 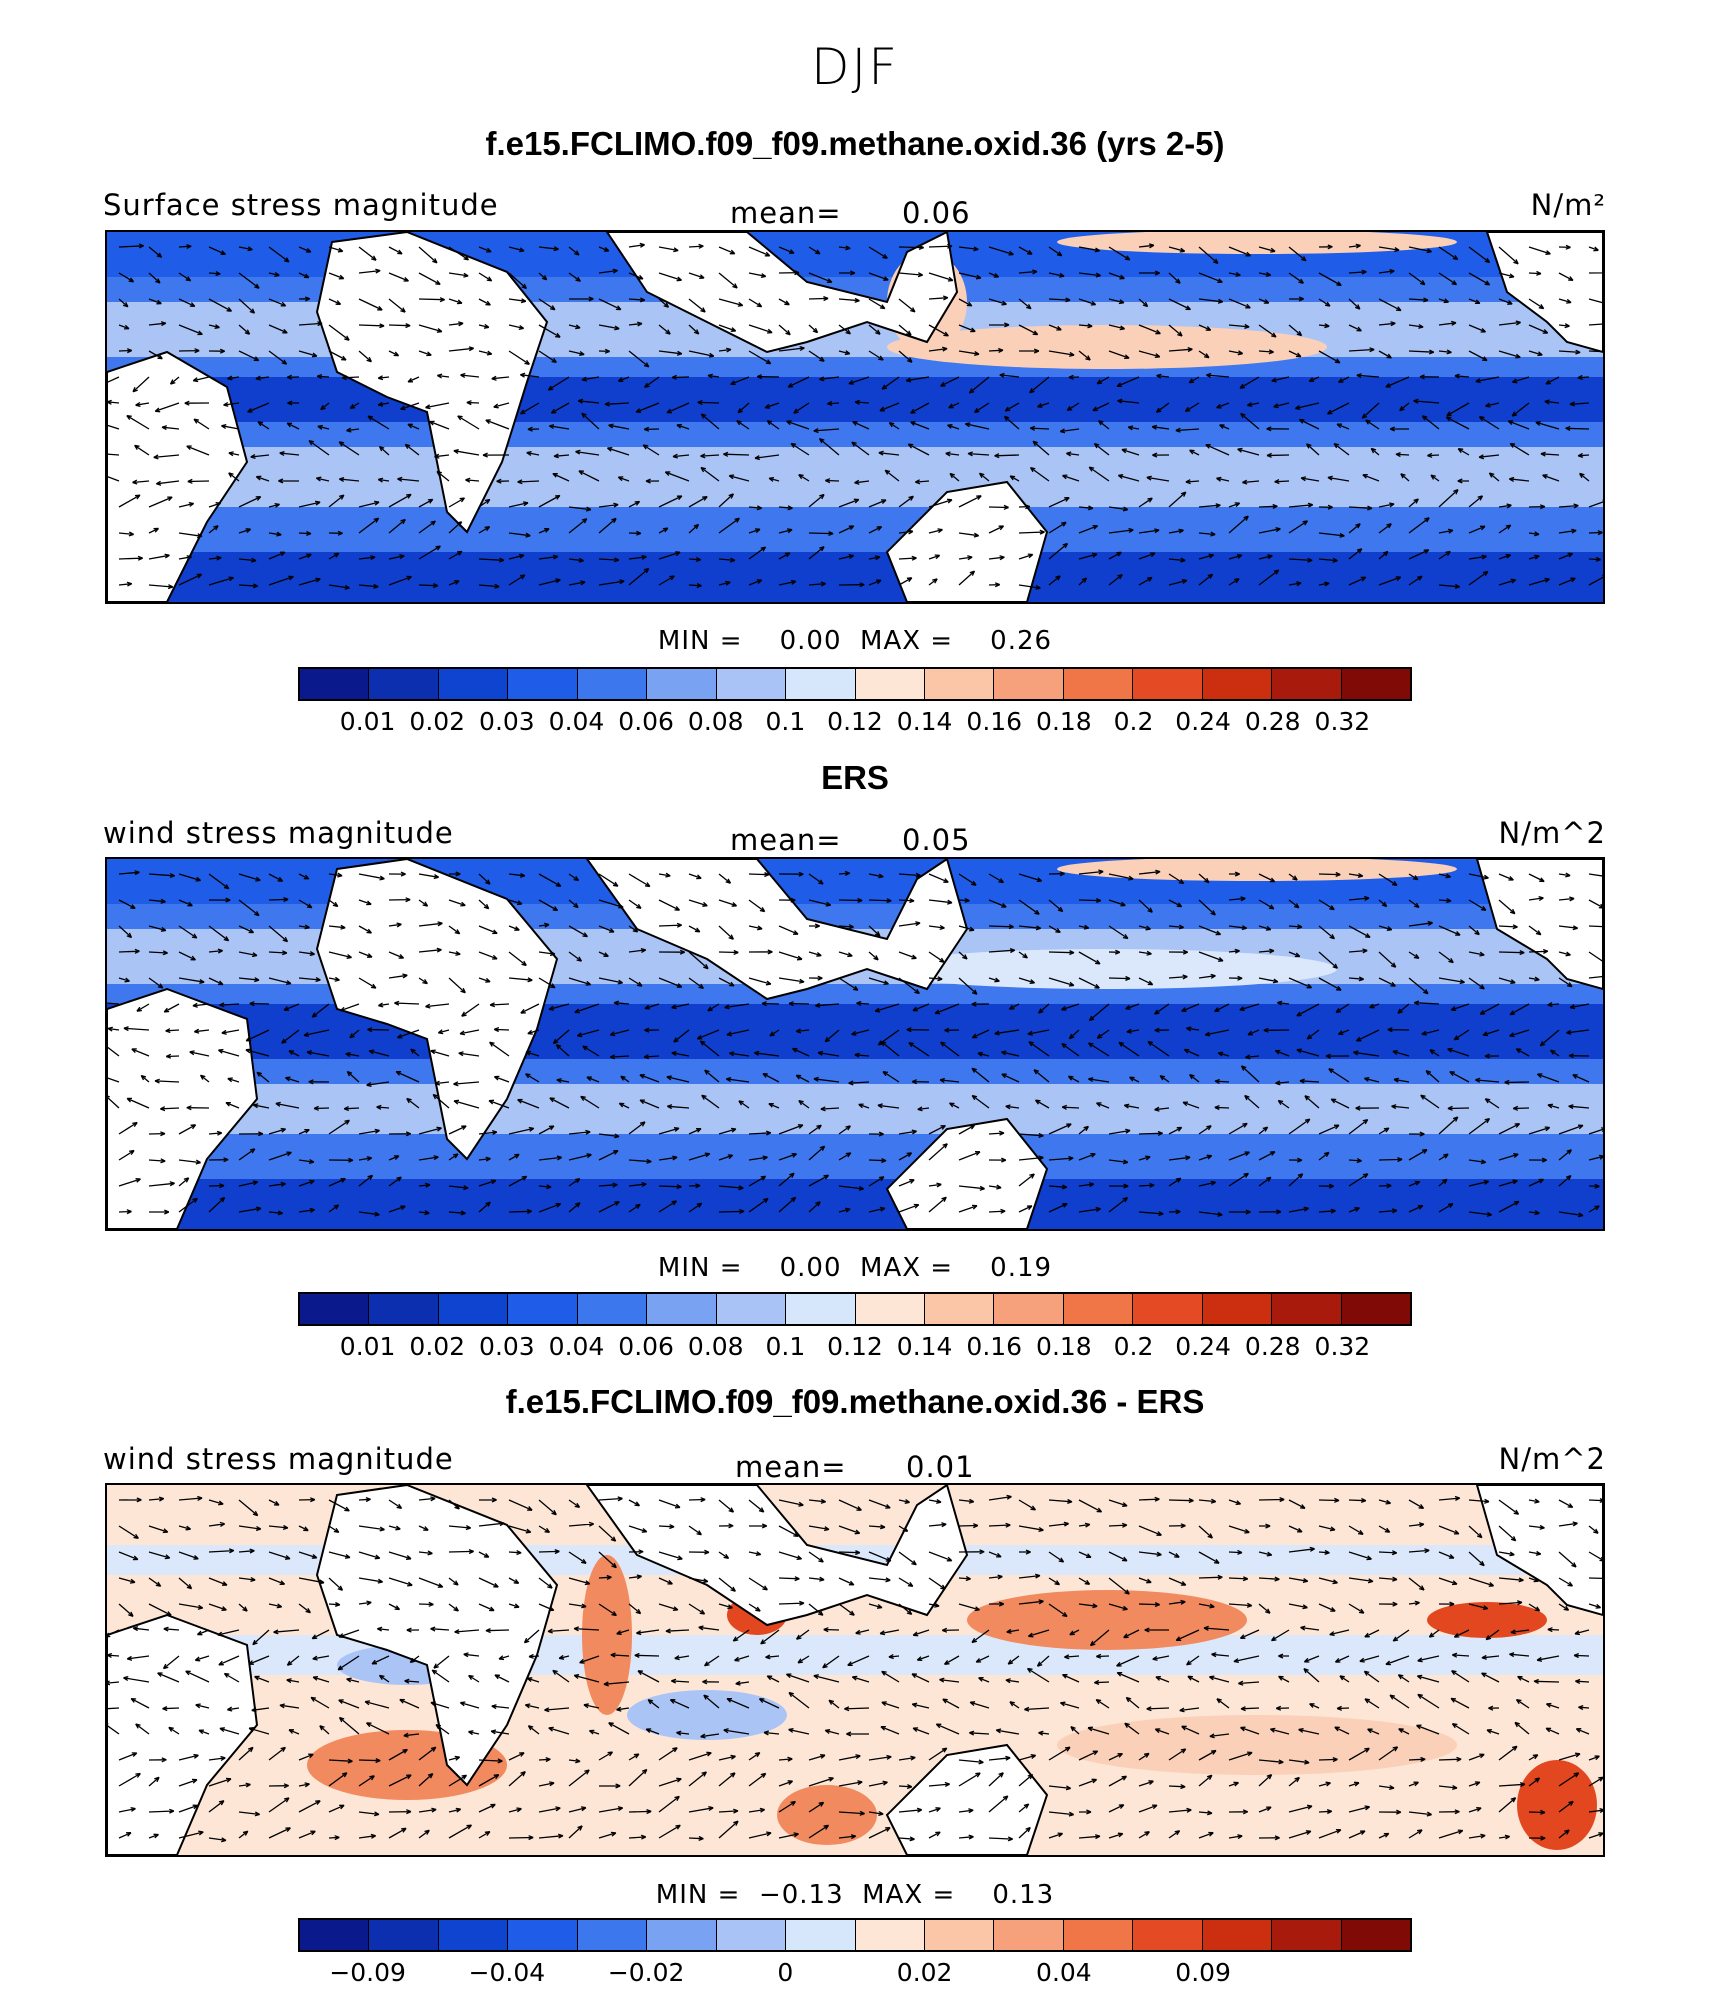 I want to click on colorbar-box, so click(x=1029, y=1309).